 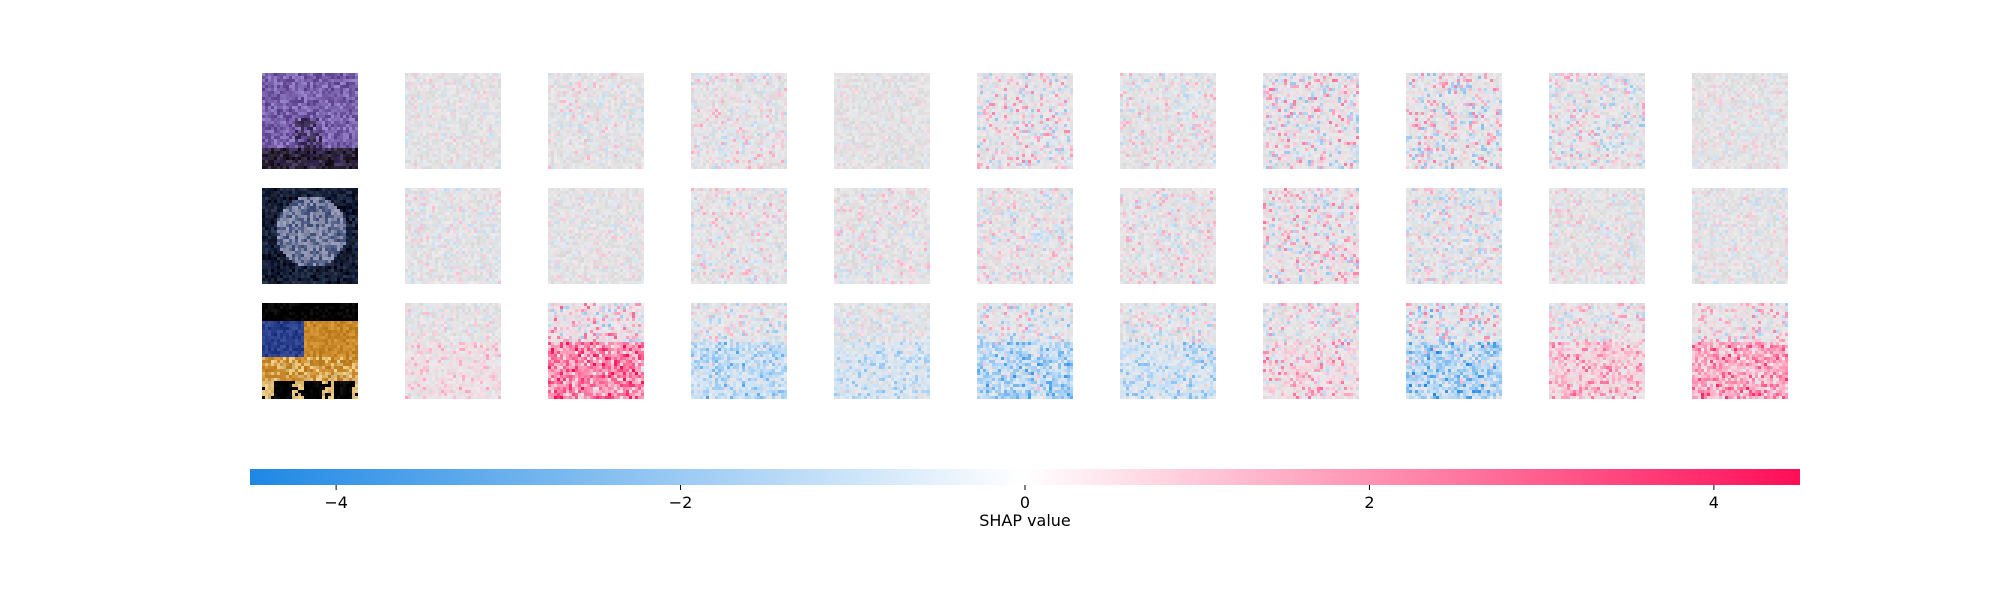 What do you see at coordinates (1714, 502) in the screenshot?
I see `colorbar-tick-label: 4` at bounding box center [1714, 502].